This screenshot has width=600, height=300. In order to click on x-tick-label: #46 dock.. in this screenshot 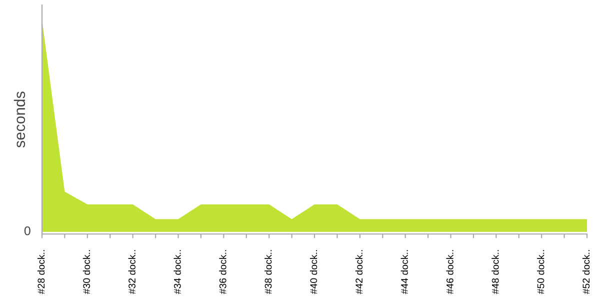, I will do `click(450, 272)`.